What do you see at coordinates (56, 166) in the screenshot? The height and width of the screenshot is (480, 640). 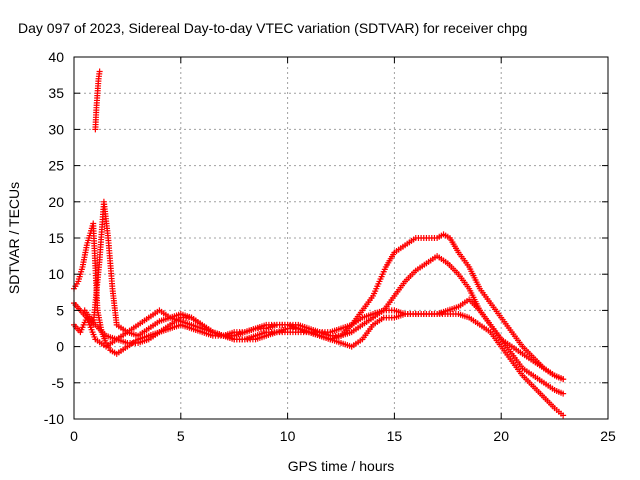 I see `y-tick-label: 25` at bounding box center [56, 166].